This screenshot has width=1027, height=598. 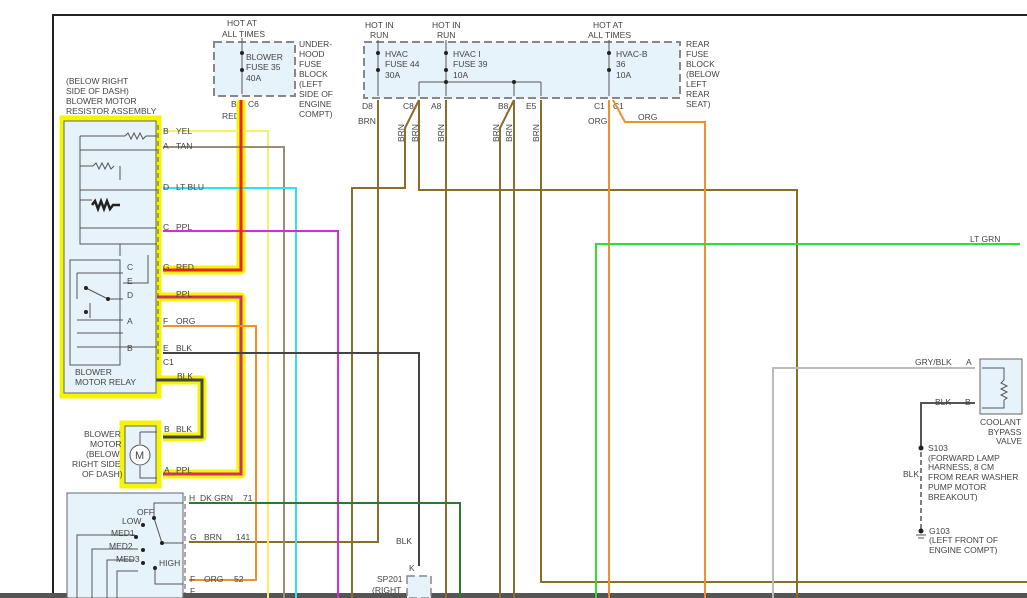 What do you see at coordinates (105, 444) in the screenshot?
I see `diagram-label: MOTOR` at bounding box center [105, 444].